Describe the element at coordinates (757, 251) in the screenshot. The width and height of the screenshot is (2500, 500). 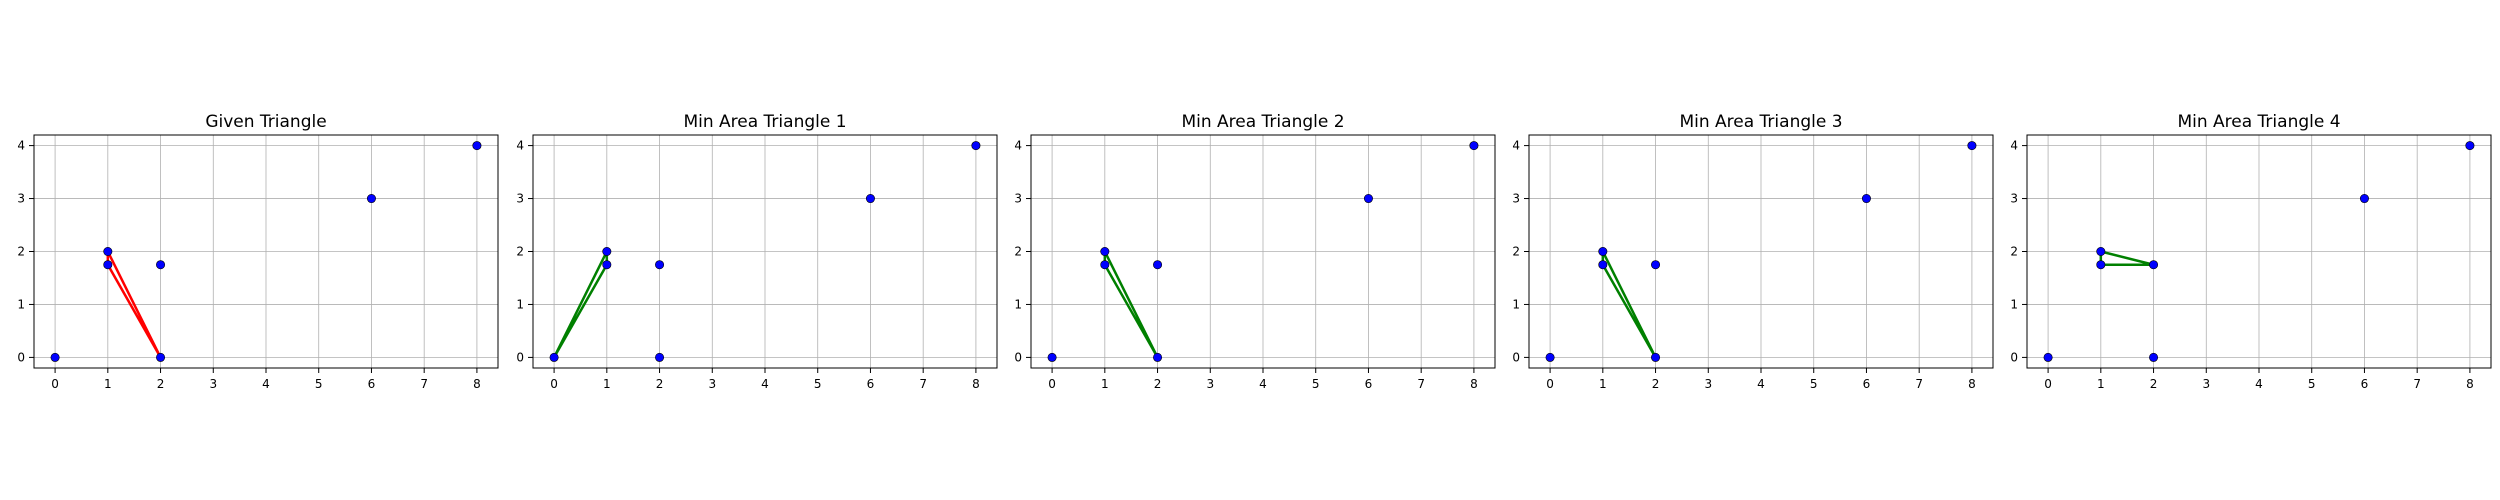
I see `chart-panel-2: 0 1 2 3 4 5 6 7 8 0 1 2 3 4 Min Area Triangle 1` at that location.